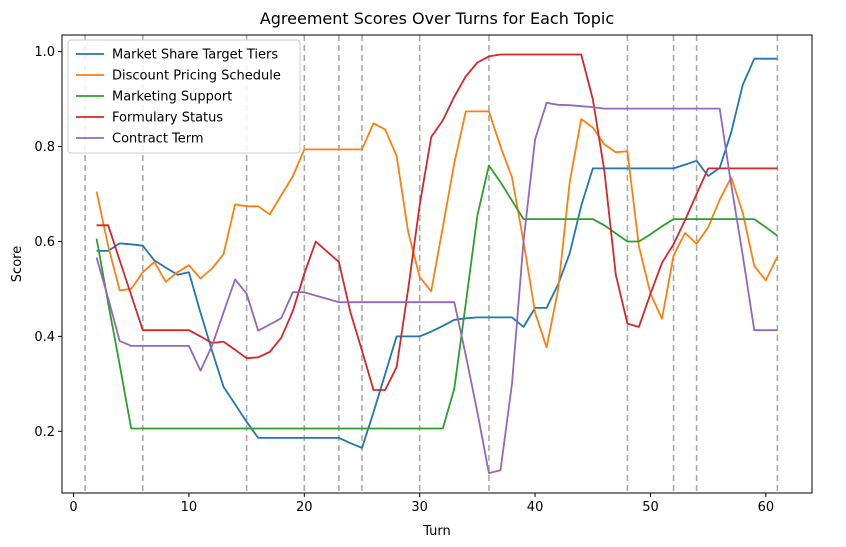 This screenshot has width=846, height=547. Describe the element at coordinates (44, 432) in the screenshot. I see `y-tick-label: 0.2` at that location.